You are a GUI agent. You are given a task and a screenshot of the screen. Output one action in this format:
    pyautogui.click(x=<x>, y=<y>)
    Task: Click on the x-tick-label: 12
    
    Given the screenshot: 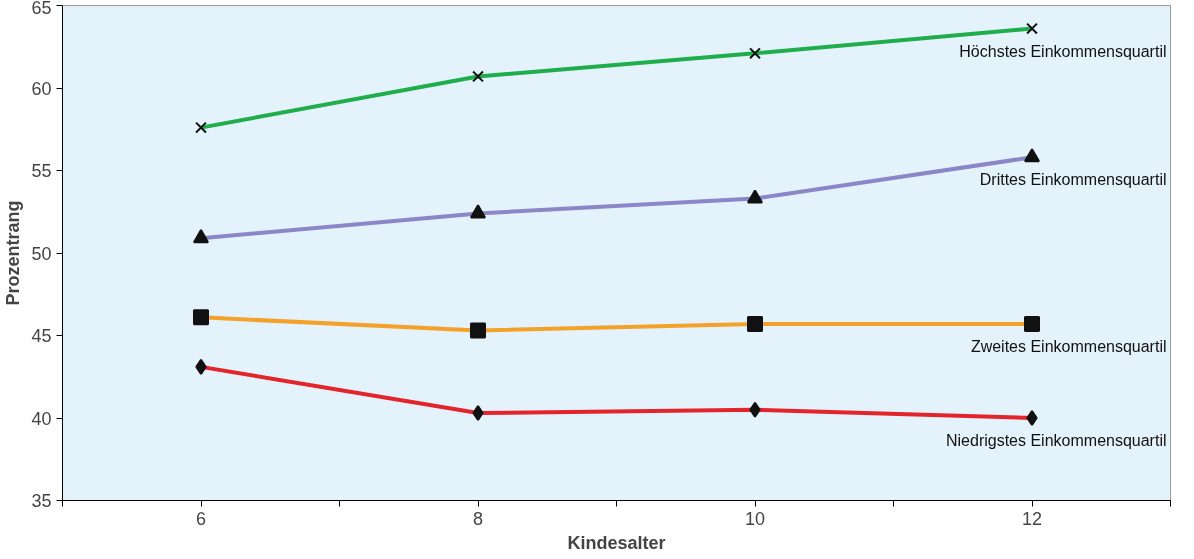 What is the action you would take?
    pyautogui.click(x=1032, y=518)
    